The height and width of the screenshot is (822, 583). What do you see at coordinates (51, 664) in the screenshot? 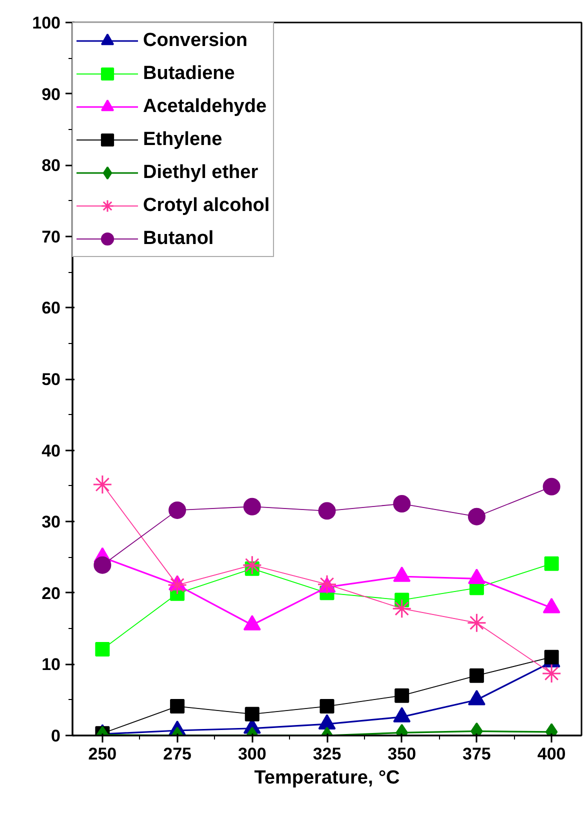
I see `y-tick-label: 10` at bounding box center [51, 664].